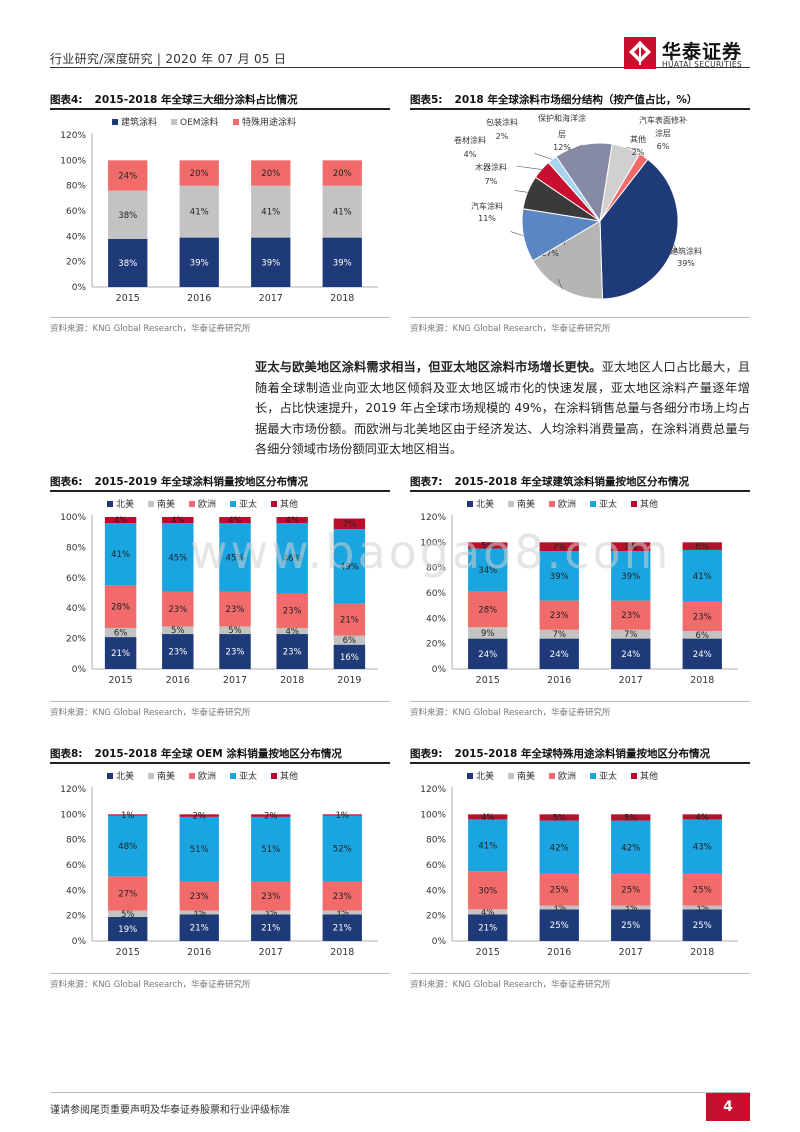 This screenshot has height=1132, width=800. What do you see at coordinates (488, 952) in the screenshot?
I see `x-tick-label: 2015` at bounding box center [488, 952].